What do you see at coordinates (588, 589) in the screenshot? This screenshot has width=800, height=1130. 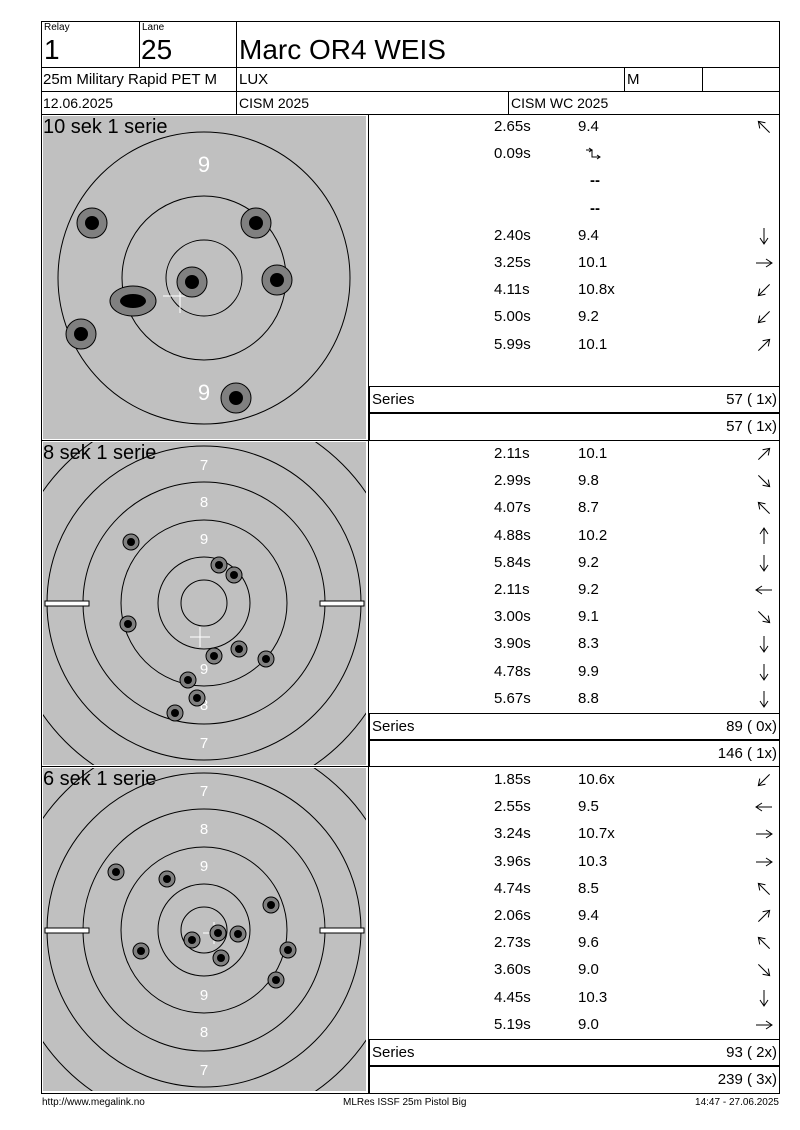 I see `shot-score: 9.2` at bounding box center [588, 589].